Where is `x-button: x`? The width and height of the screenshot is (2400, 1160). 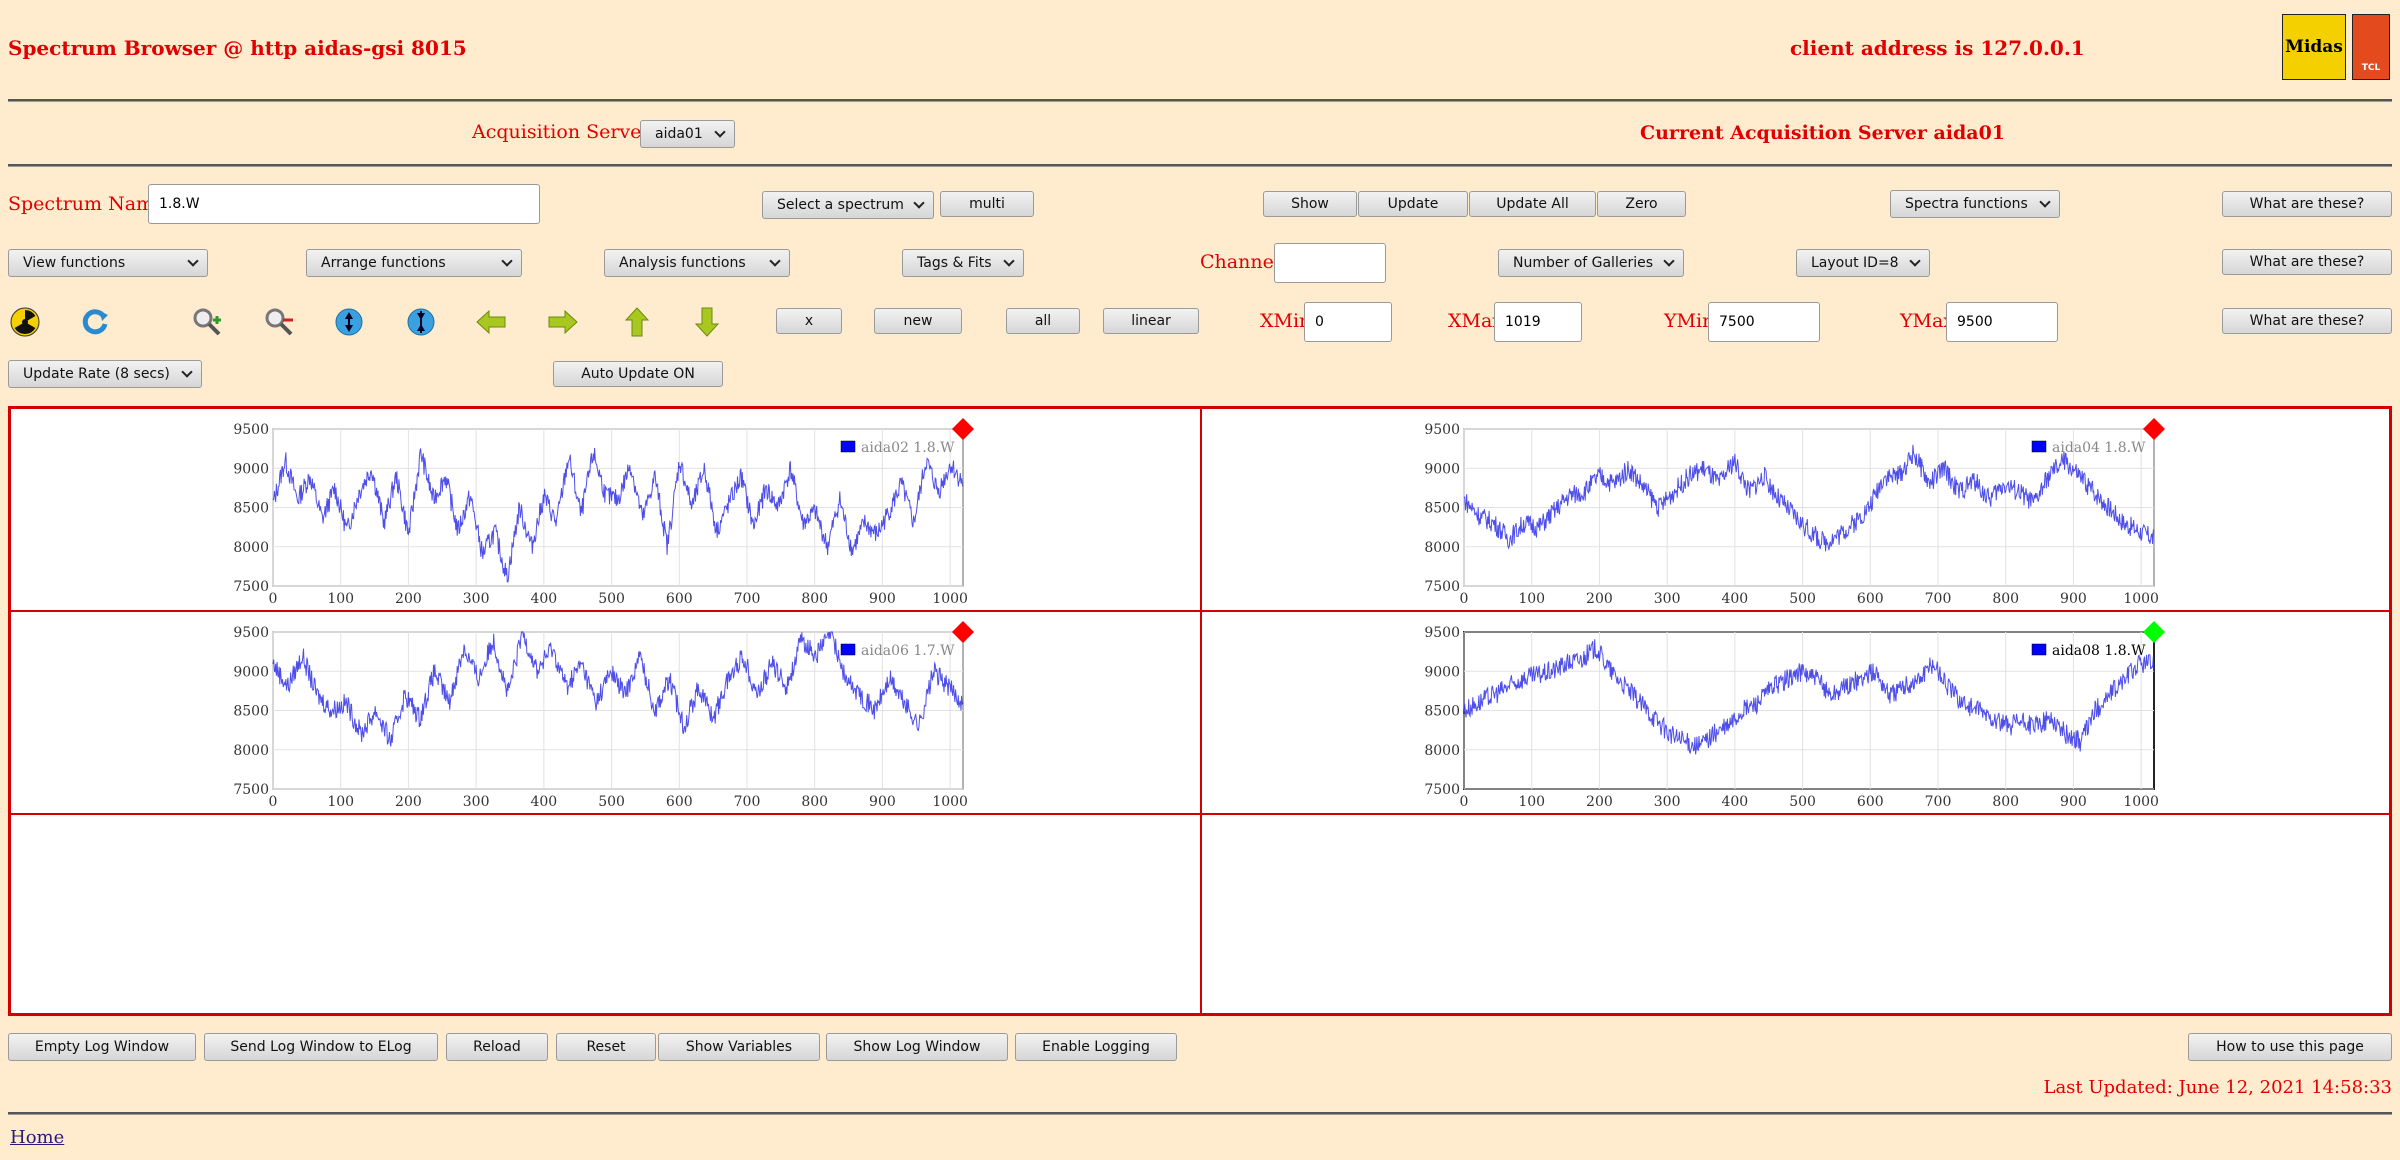 x-button: x is located at coordinates (809, 321).